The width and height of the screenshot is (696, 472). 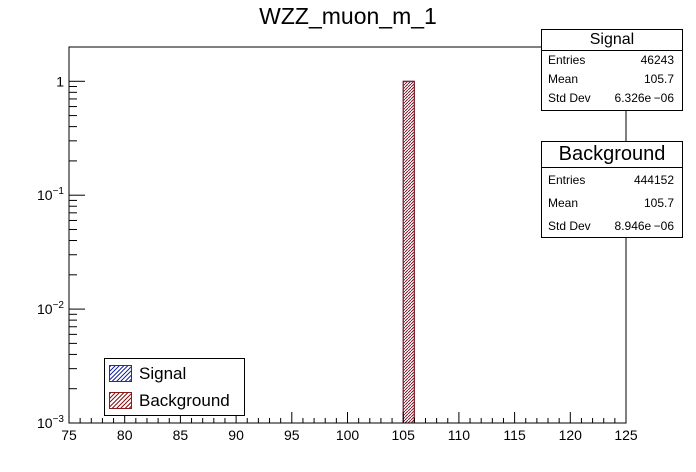 What do you see at coordinates (236, 435) in the screenshot?
I see `x-tick-label: 90` at bounding box center [236, 435].